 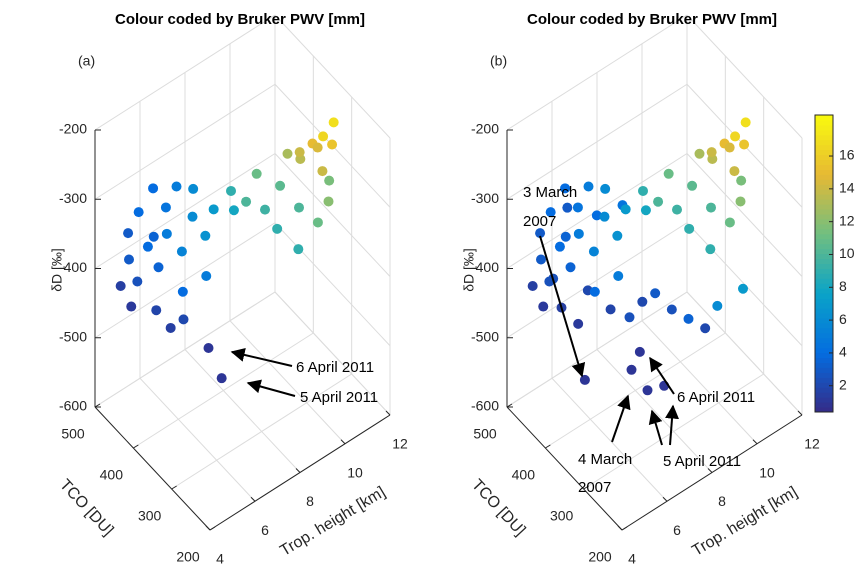 What do you see at coordinates (824, 263) in the screenshot?
I see `colorbar-frame` at bounding box center [824, 263].